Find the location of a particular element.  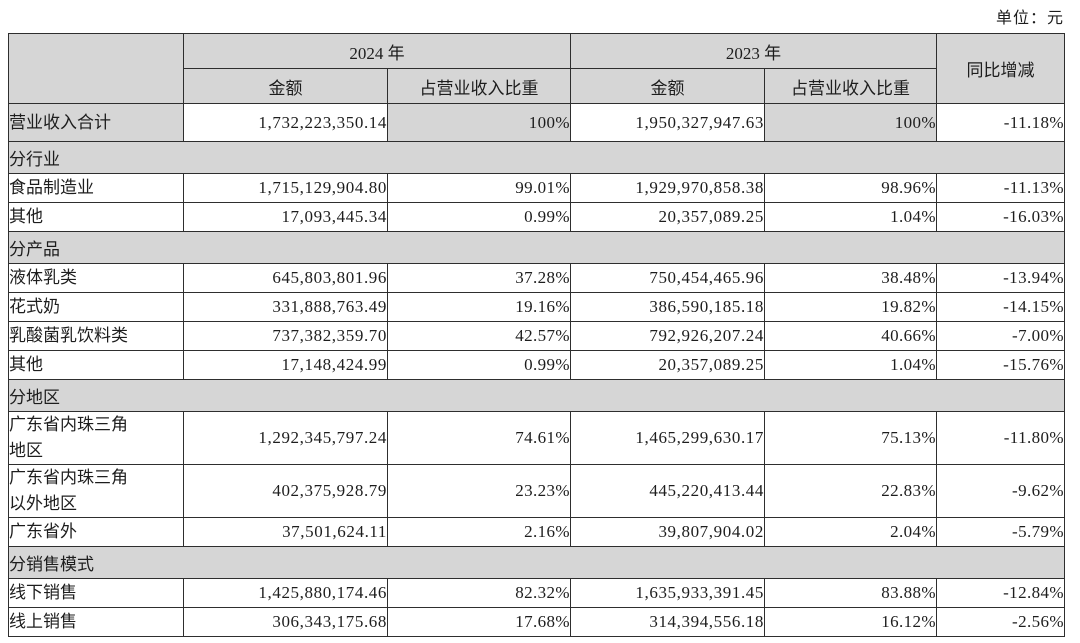

section-row: 分产品 is located at coordinates (536, 247).